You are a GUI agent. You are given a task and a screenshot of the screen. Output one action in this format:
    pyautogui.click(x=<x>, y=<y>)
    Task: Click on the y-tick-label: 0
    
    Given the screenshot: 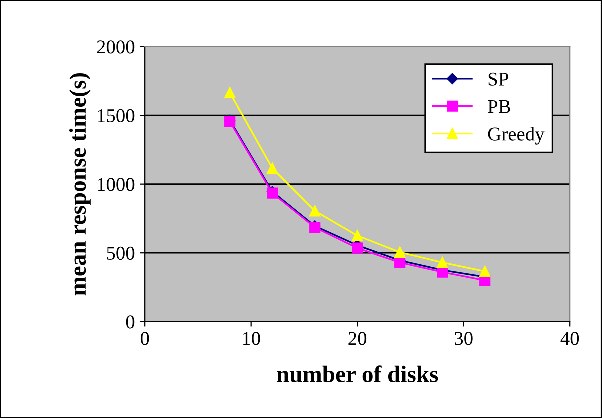 What is the action you would take?
    pyautogui.click(x=130, y=322)
    